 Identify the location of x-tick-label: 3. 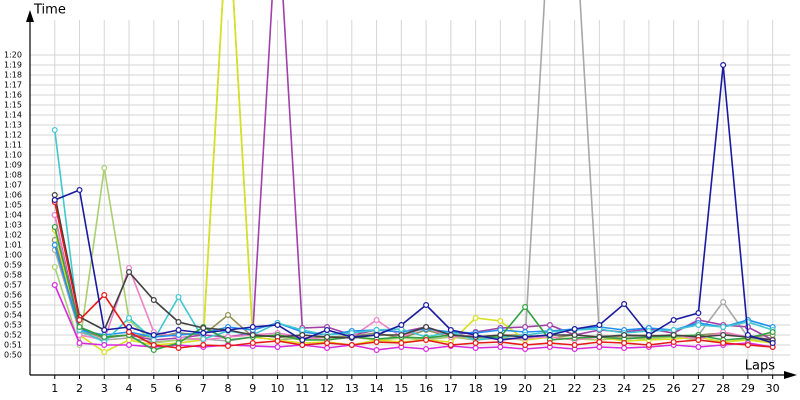
(104, 388).